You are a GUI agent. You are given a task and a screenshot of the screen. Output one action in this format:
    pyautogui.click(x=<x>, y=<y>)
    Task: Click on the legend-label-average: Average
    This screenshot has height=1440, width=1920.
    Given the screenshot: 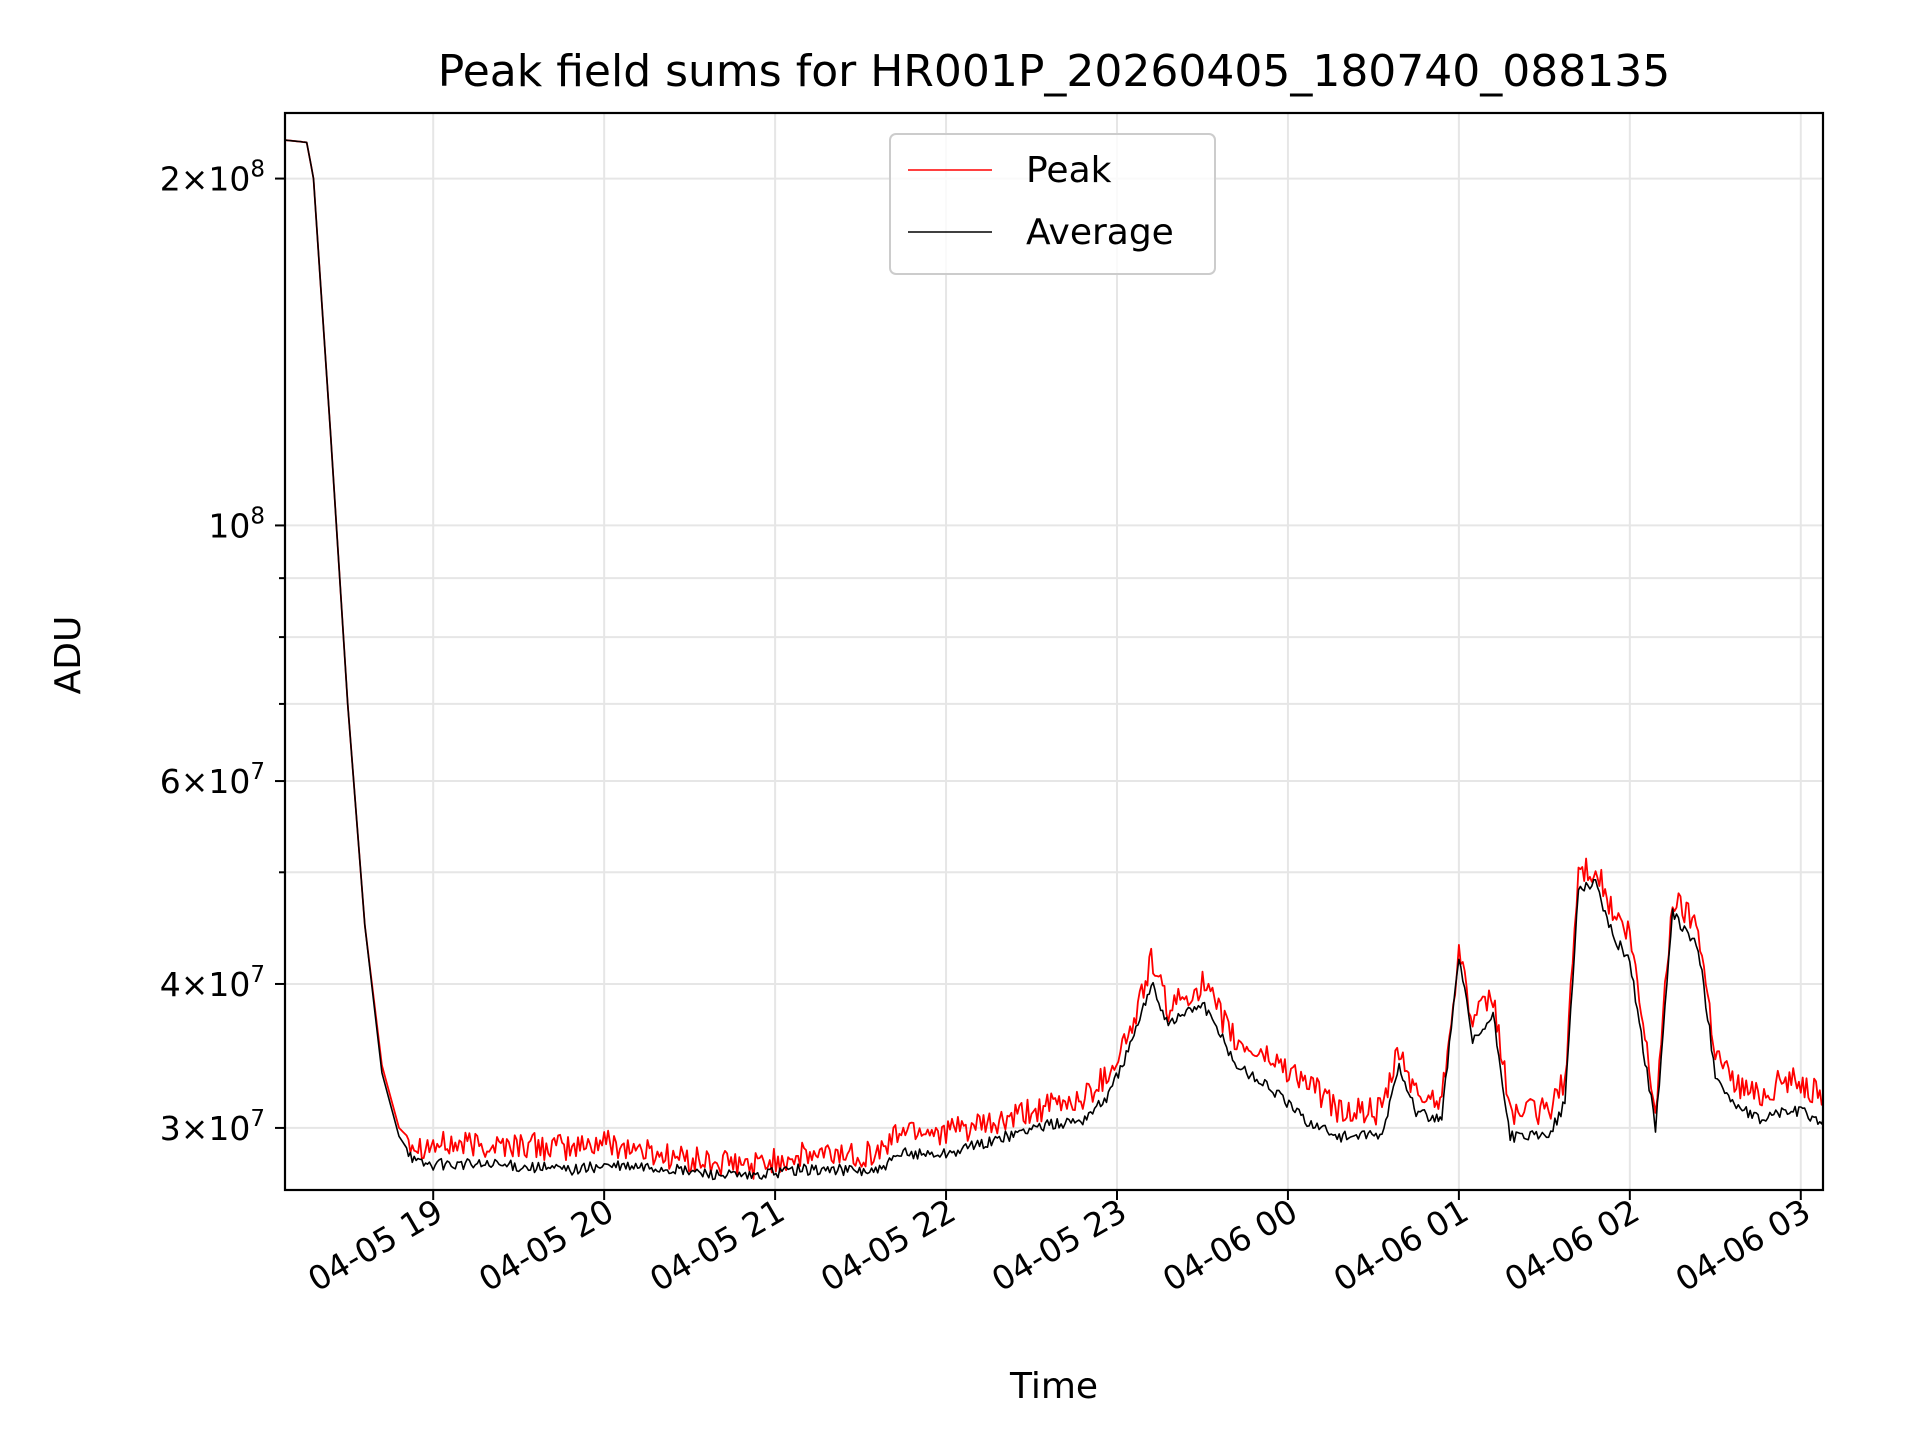 What is the action you would take?
    pyautogui.click(x=1100, y=232)
    